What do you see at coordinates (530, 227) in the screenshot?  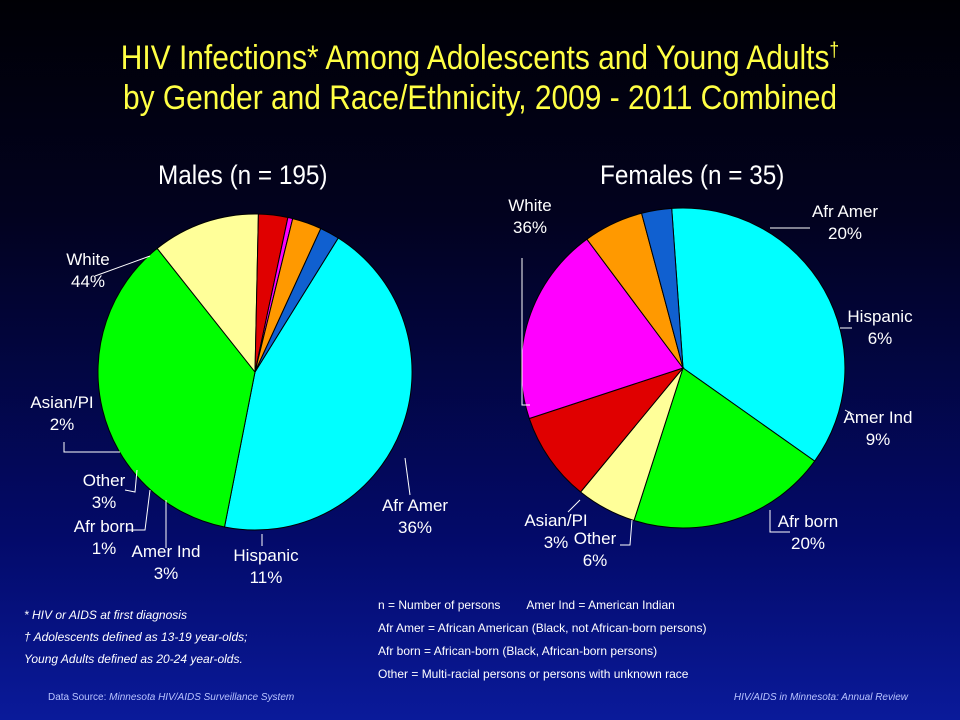 I see `females-percent-white: 36%` at bounding box center [530, 227].